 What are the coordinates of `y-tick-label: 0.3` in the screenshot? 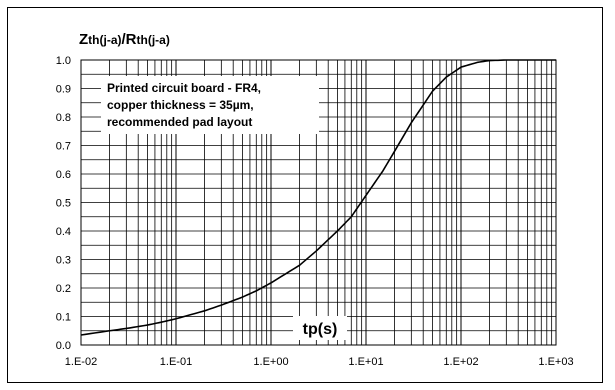 It's located at (63, 261).